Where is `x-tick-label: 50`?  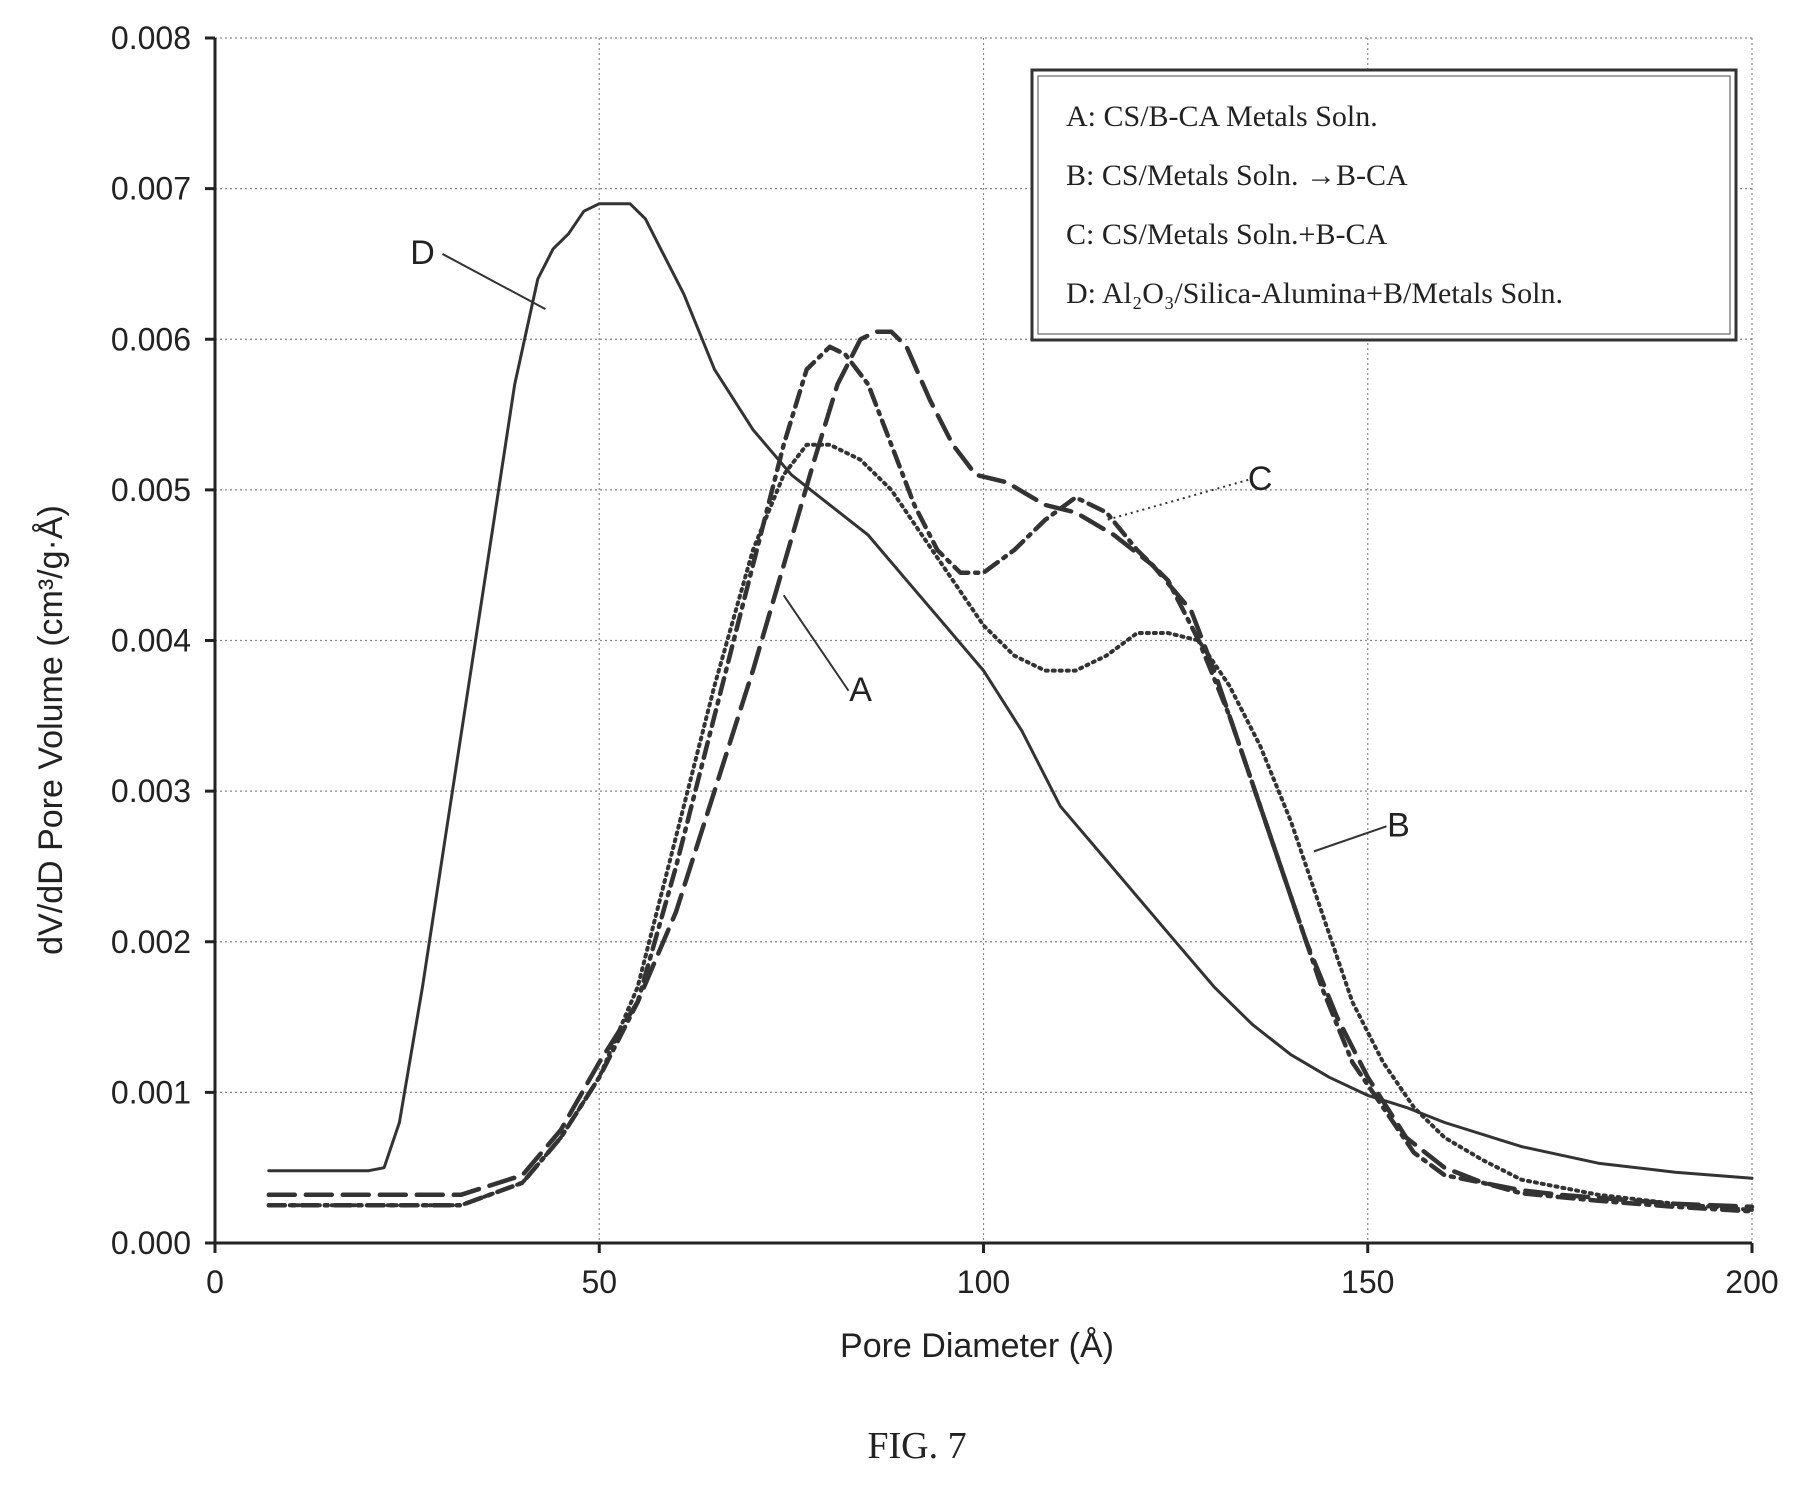
x-tick-label: 50 is located at coordinates (599, 1282).